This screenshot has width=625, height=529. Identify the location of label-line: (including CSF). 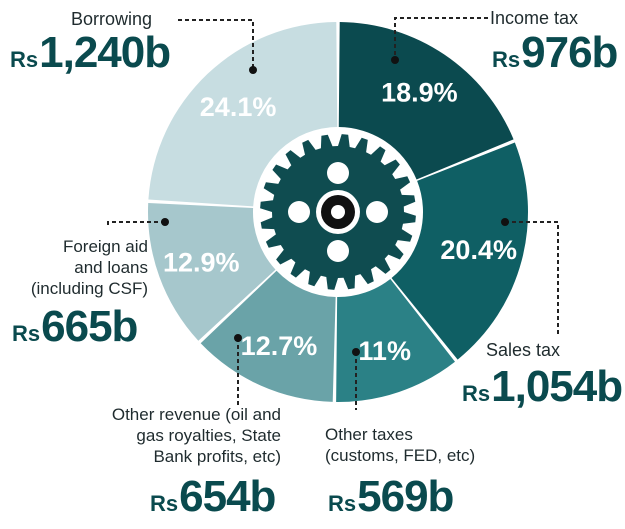
(89, 288).